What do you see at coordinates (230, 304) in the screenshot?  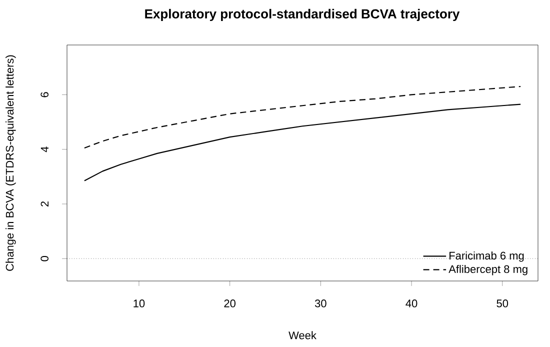 I see `x-tick-label: 20` at bounding box center [230, 304].